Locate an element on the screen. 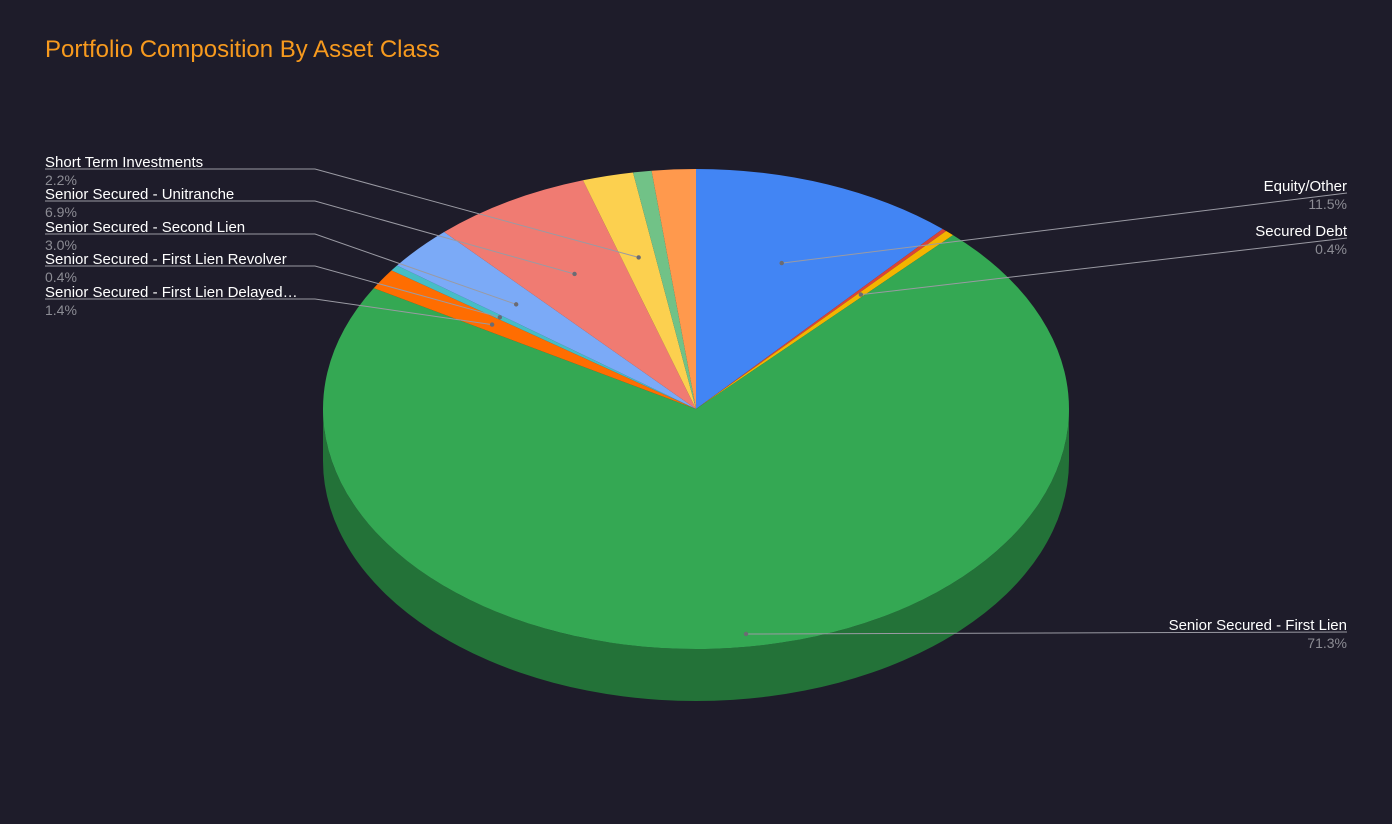 The image size is (1392, 824). callout-value: 71.3% is located at coordinates (1327, 643).